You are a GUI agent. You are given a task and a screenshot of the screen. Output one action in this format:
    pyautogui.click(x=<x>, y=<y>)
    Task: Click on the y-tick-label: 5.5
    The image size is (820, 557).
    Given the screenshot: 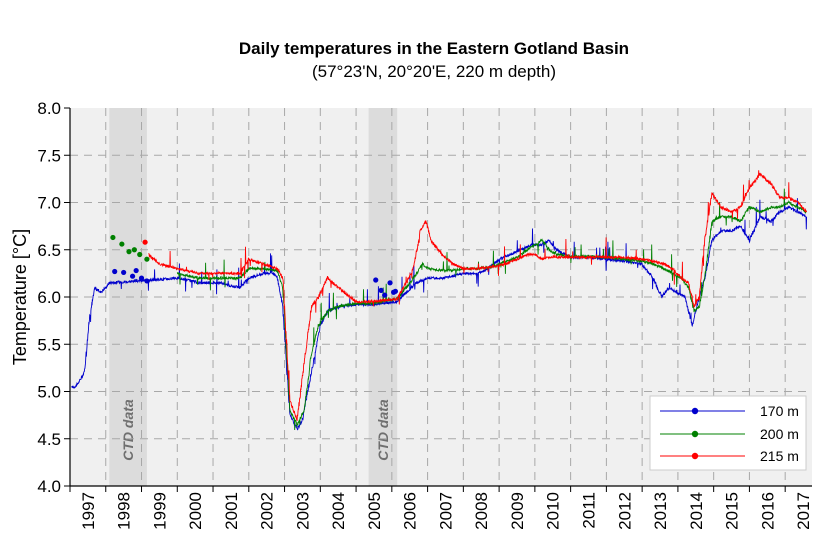 What is the action you would take?
    pyautogui.click(x=49, y=344)
    